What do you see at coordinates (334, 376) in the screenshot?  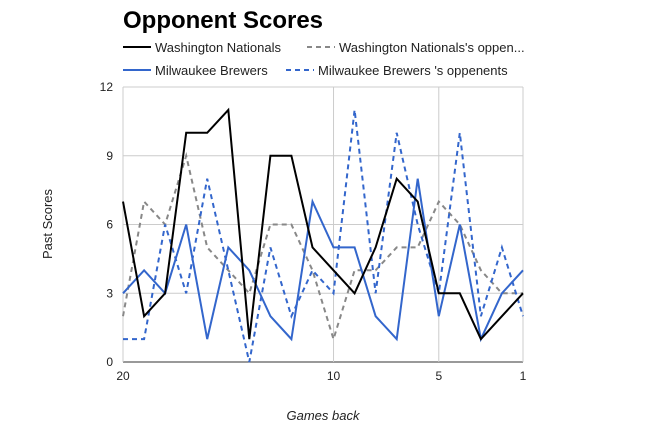 I see `x-tick-label: 10` at bounding box center [334, 376].